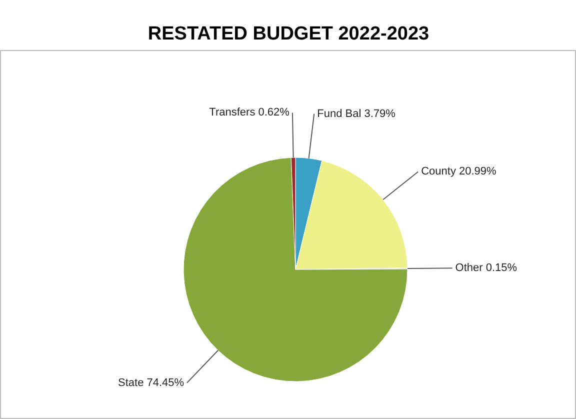  What do you see at coordinates (151, 382) in the screenshot?
I see `slice-label: State 74.45%` at bounding box center [151, 382].